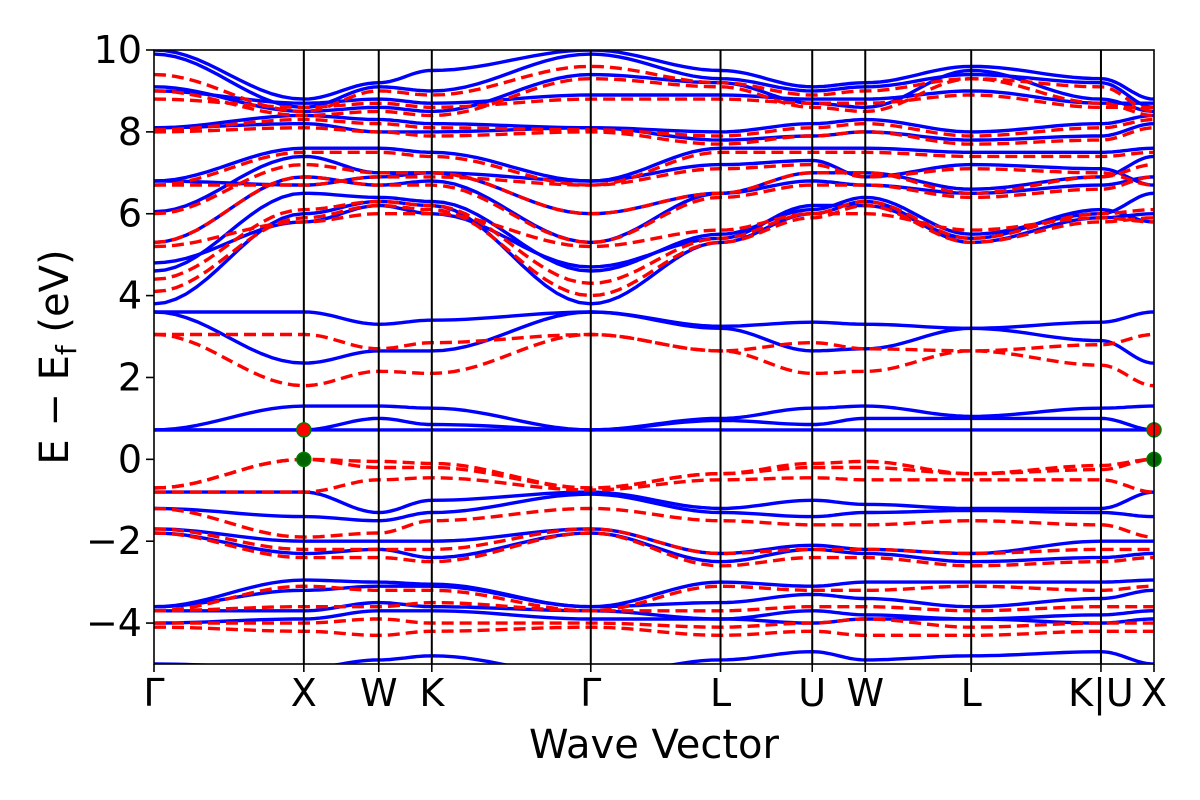  Describe the element at coordinates (66, 349) in the screenshot. I see `y-axis-title-subscript: f` at that location.